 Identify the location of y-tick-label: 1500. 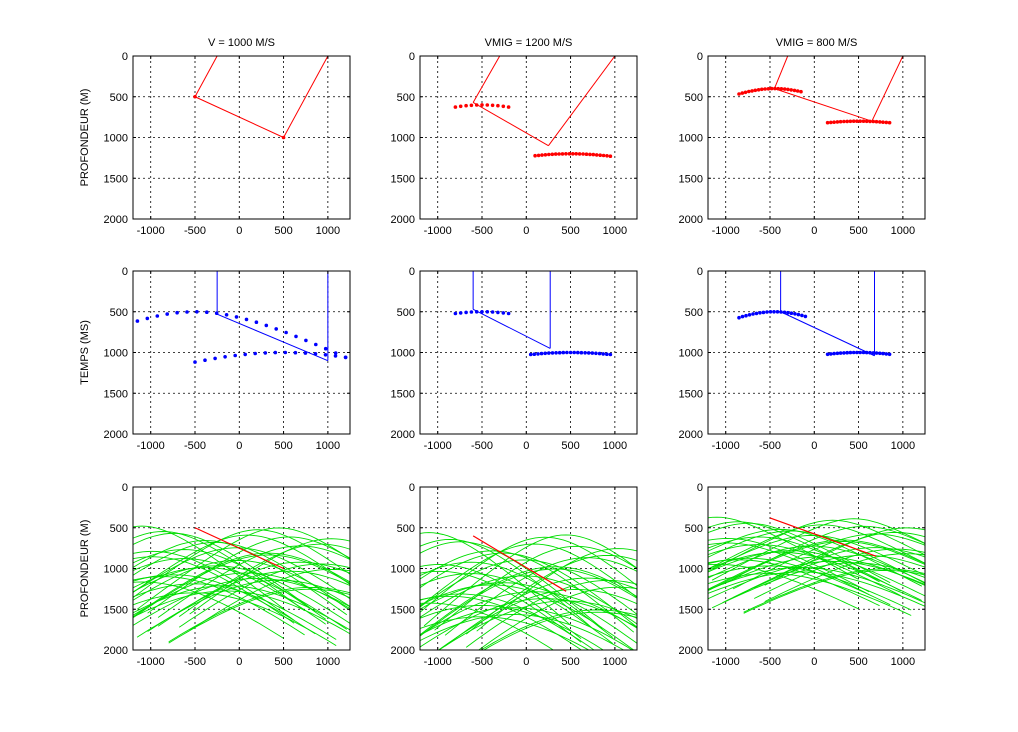
(116, 179).